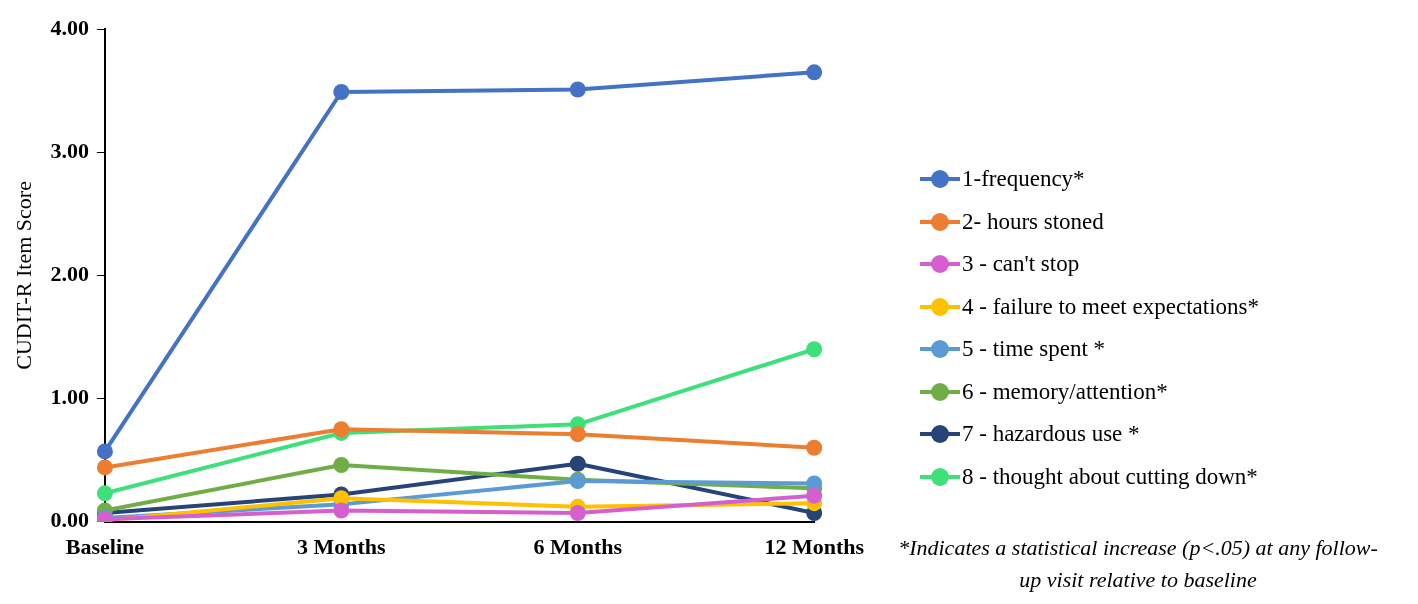 This screenshot has height=604, width=1418. What do you see at coordinates (1033, 221) in the screenshot?
I see `legend-label: 2- hours stoned` at bounding box center [1033, 221].